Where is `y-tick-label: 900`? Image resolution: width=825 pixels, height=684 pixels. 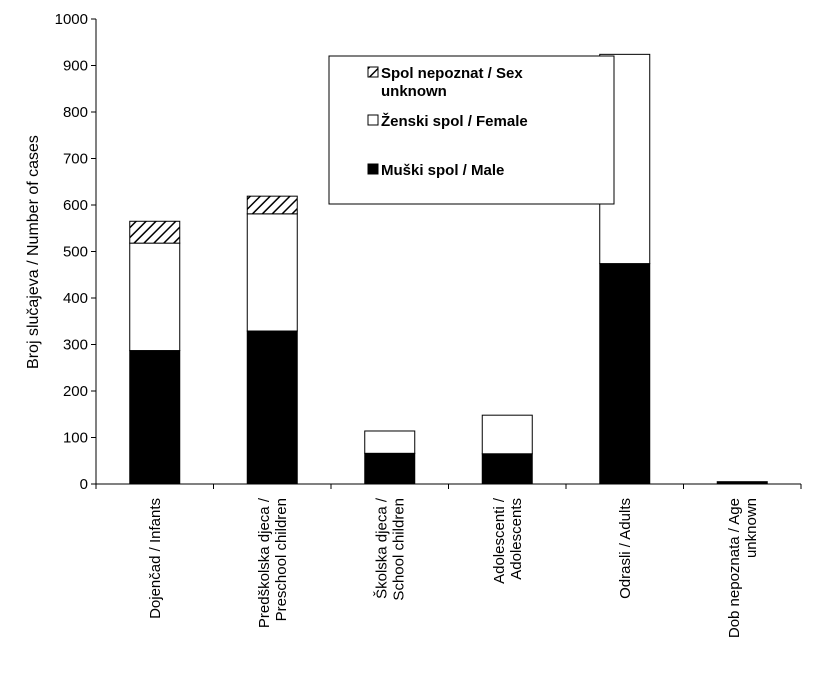
y-tick-label: 900 is located at coordinates (75, 66).